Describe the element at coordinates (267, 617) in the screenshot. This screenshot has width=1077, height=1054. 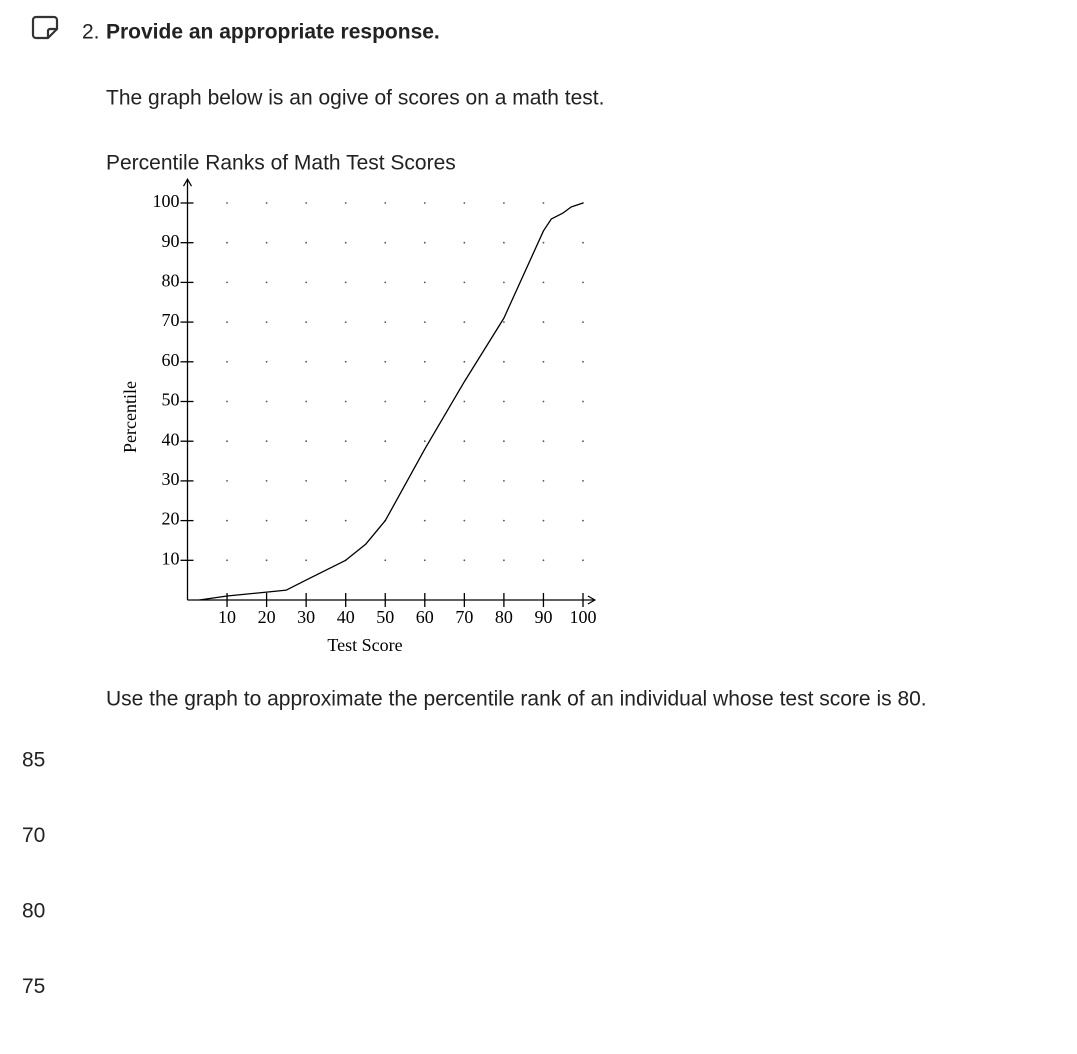
I see `x-tick-label: 20` at that location.